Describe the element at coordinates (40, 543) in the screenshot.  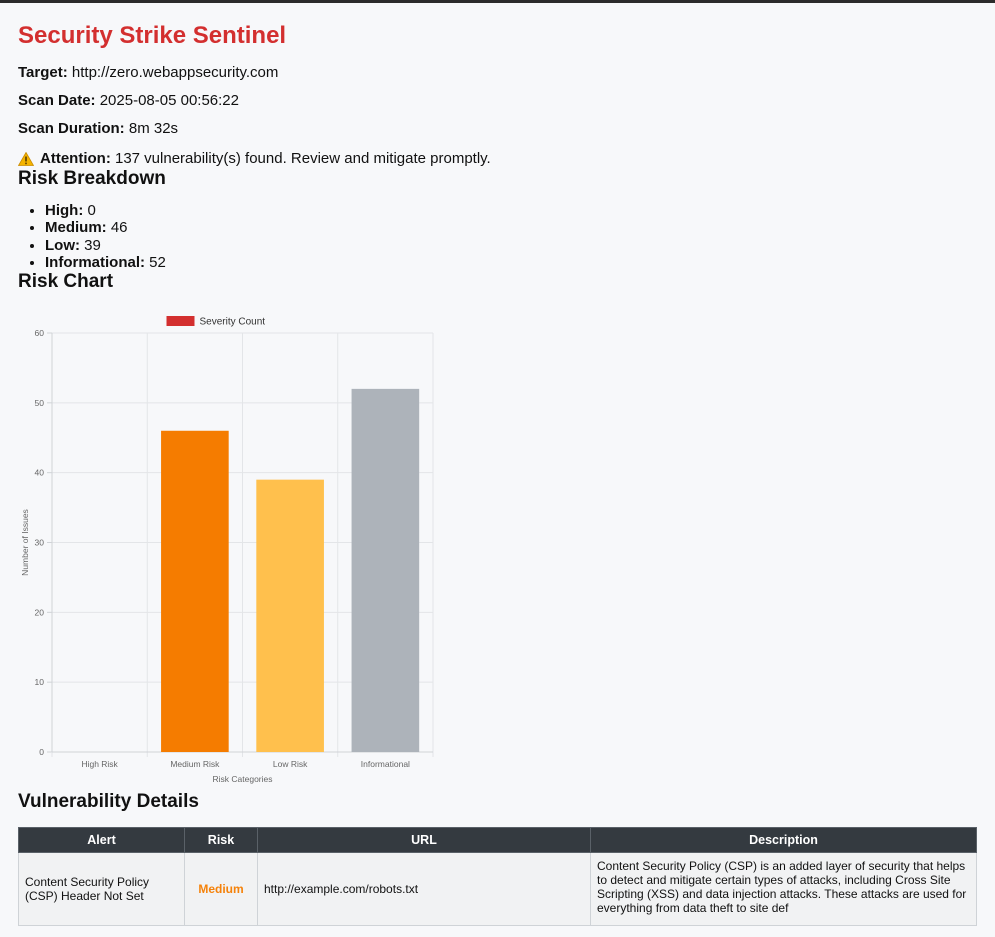
I see `y-tick-label: 30` at that location.